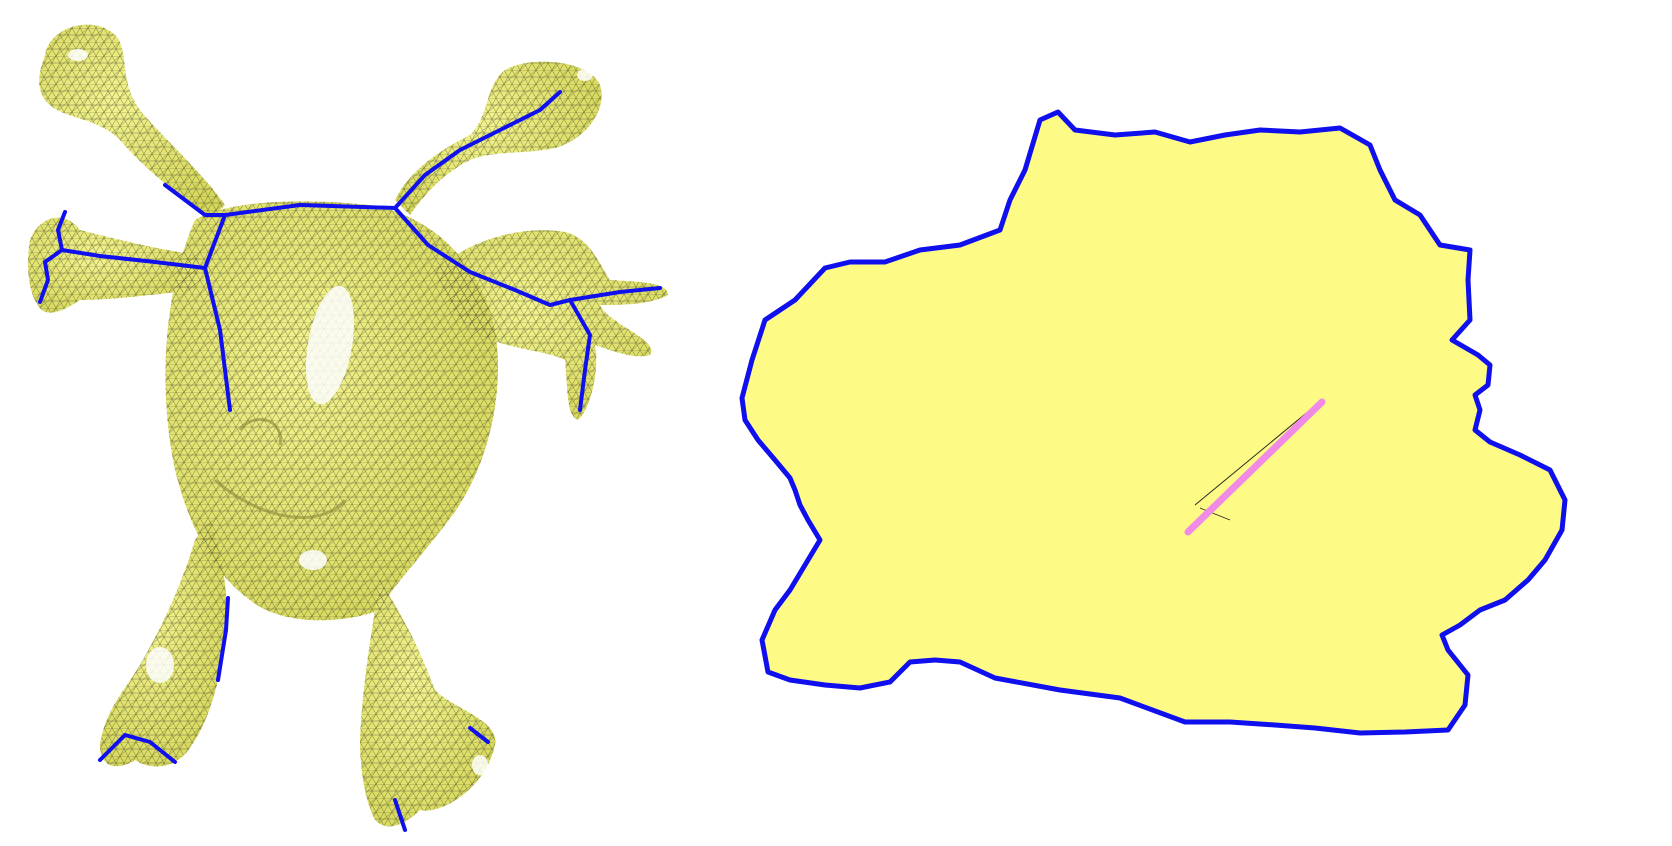 The image size is (1672, 846). I want to click on uv-param-highlight-cut, so click(1255, 467).